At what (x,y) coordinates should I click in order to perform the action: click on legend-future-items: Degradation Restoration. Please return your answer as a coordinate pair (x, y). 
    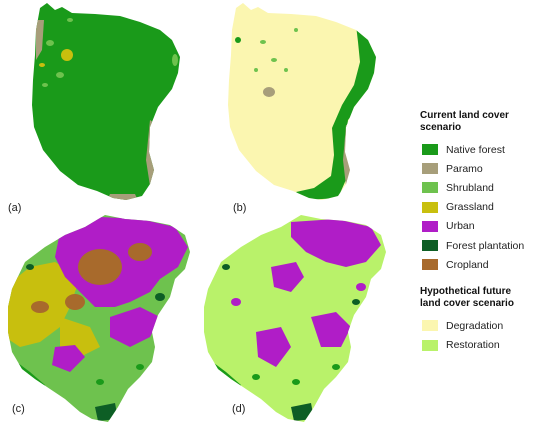
    Looking at the image, I should click on (485, 335).